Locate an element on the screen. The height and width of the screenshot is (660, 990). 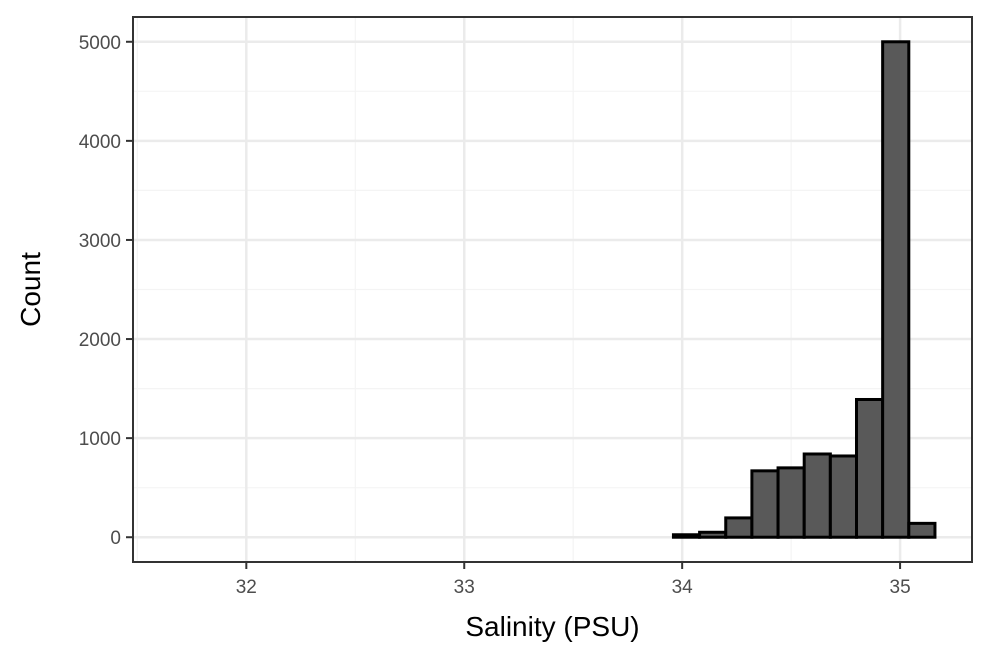
y-axis-title: Count is located at coordinates (30, 289).